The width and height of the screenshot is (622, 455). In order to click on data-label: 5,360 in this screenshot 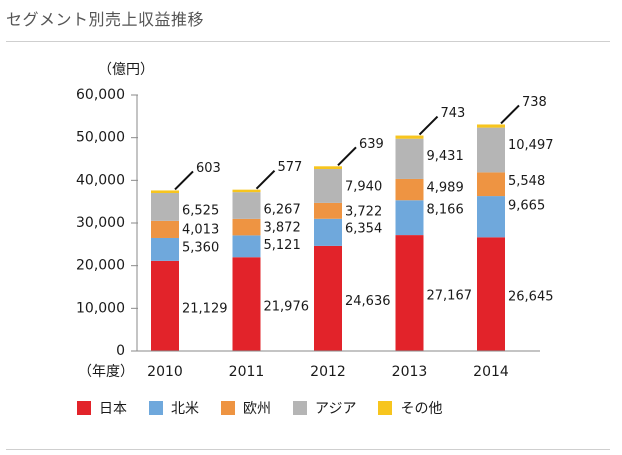, I will do `click(200, 247)`.